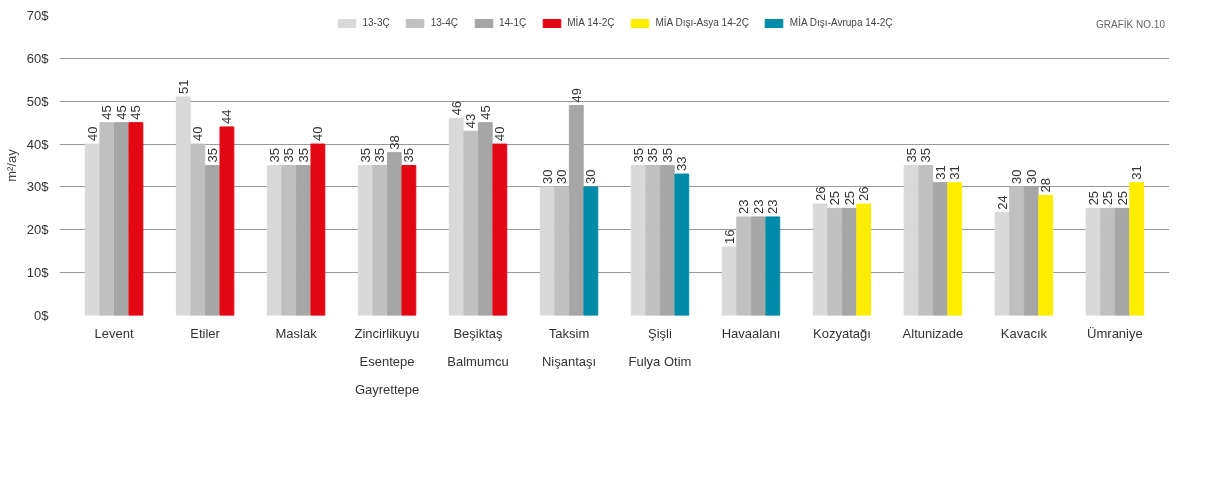  I want to click on data-label: 38, so click(394, 142).